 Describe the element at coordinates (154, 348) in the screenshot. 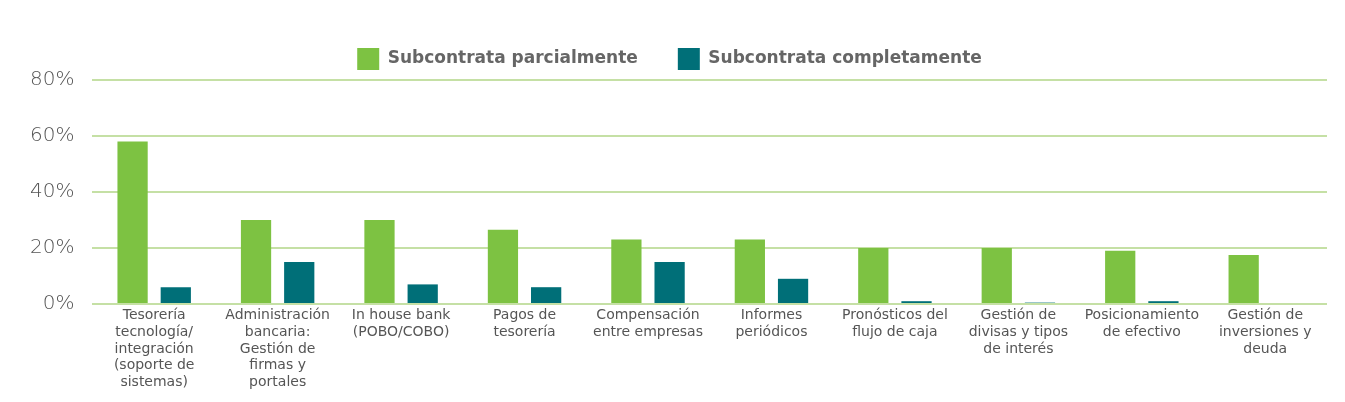

I see `x-tick-label: Tesorería tecnología/ integración (soporte de sistemas)` at that location.